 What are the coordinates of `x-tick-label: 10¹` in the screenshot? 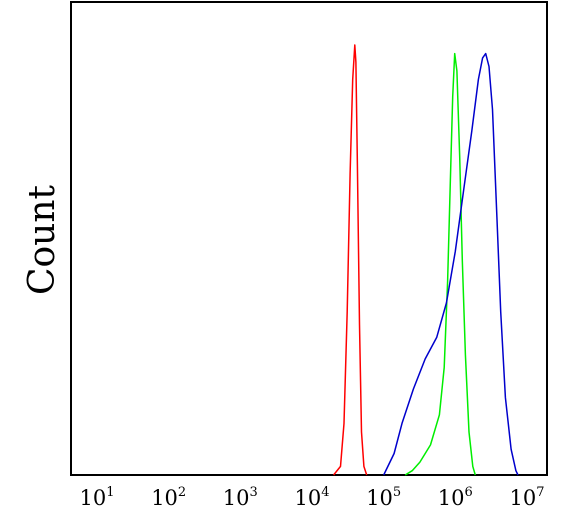 It's located at (96, 497).